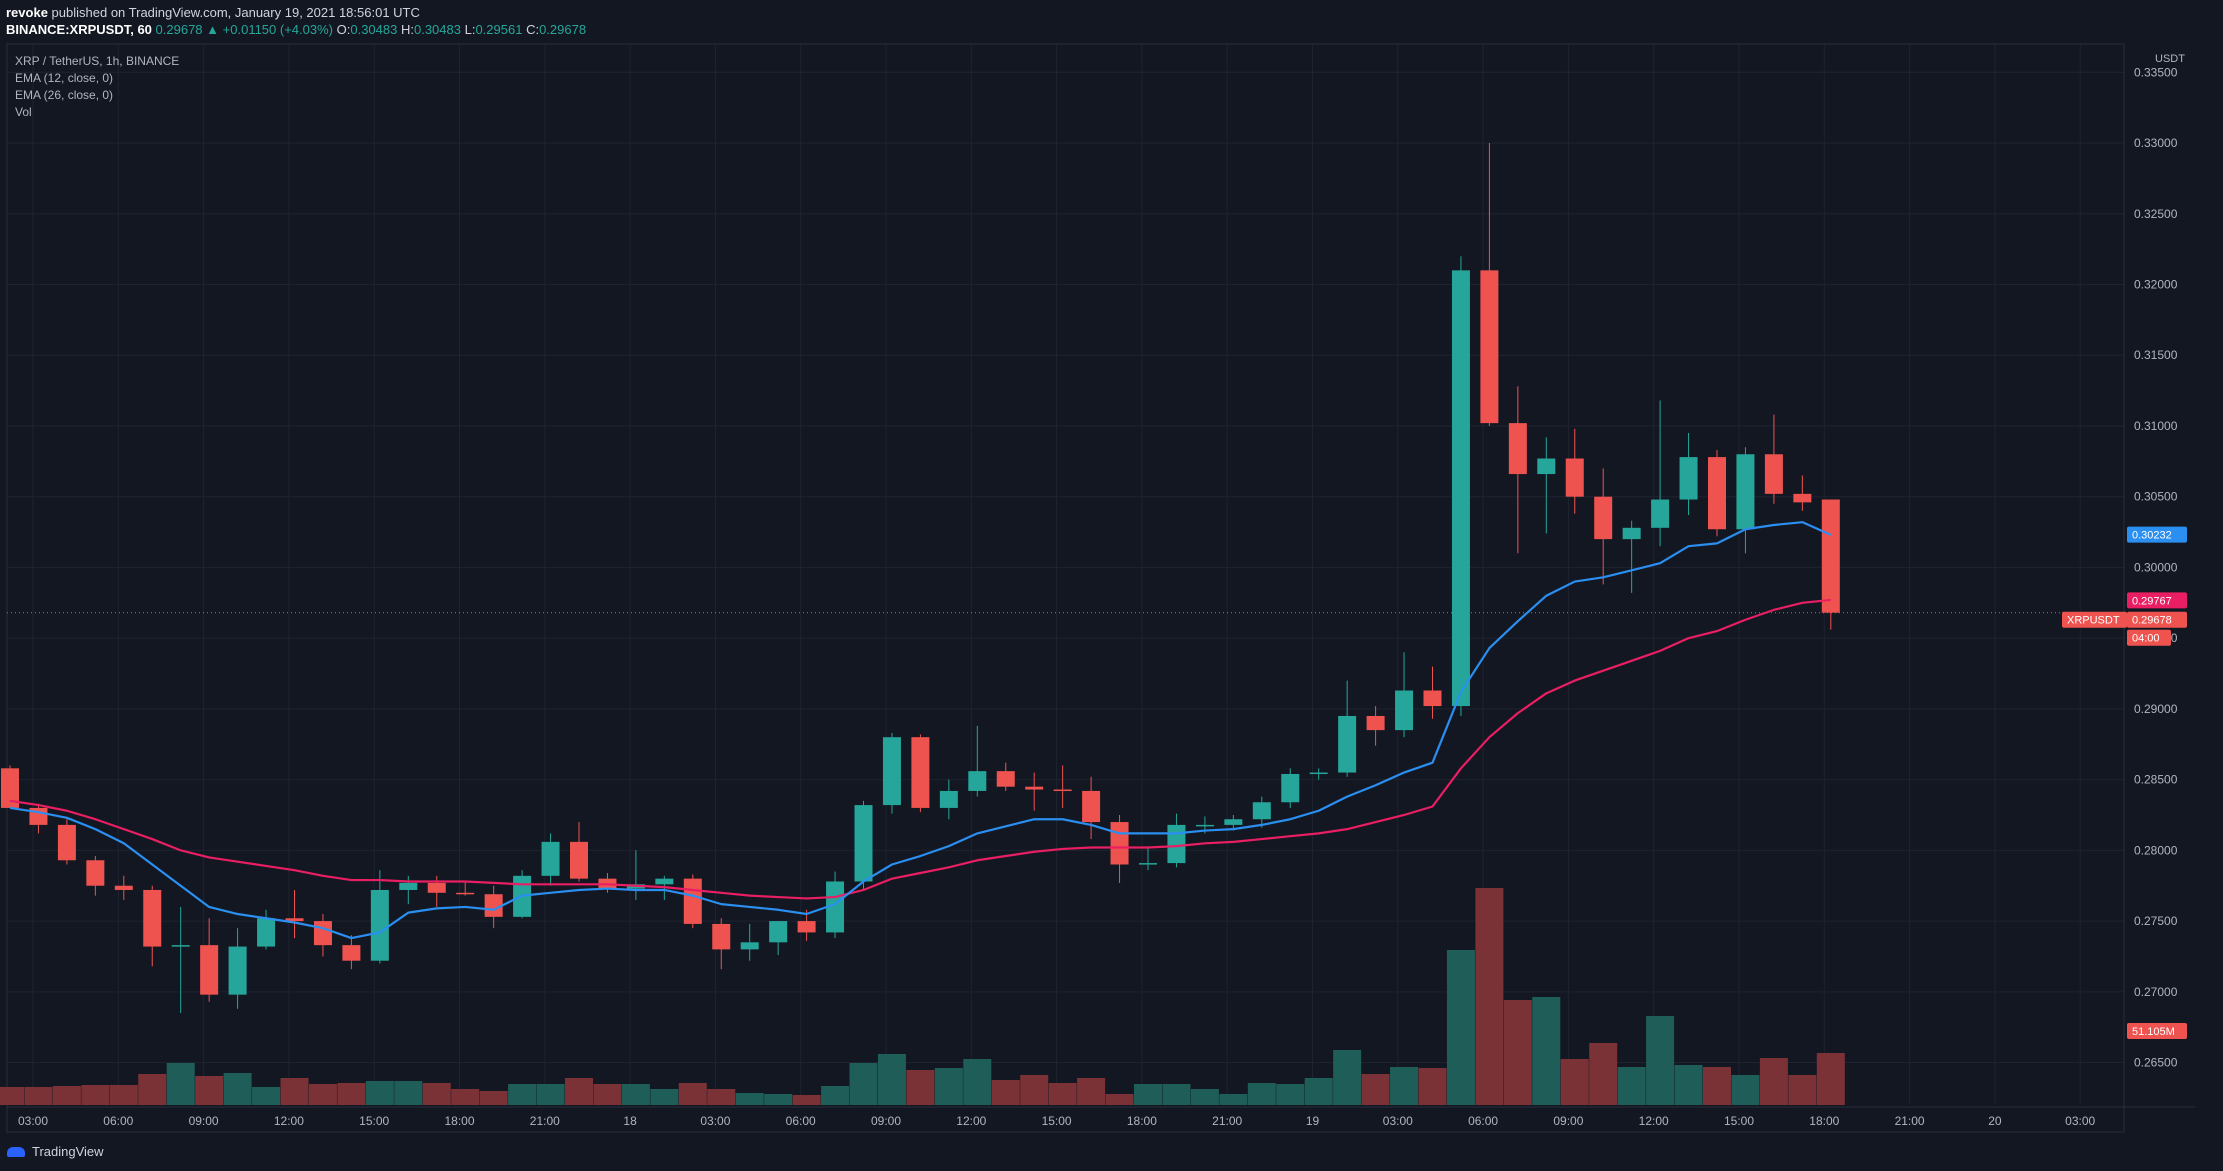 The width and height of the screenshot is (2223, 1171). What do you see at coordinates (2146, 639) in the screenshot?
I see `countdown-tag-text: 04:00` at bounding box center [2146, 639].